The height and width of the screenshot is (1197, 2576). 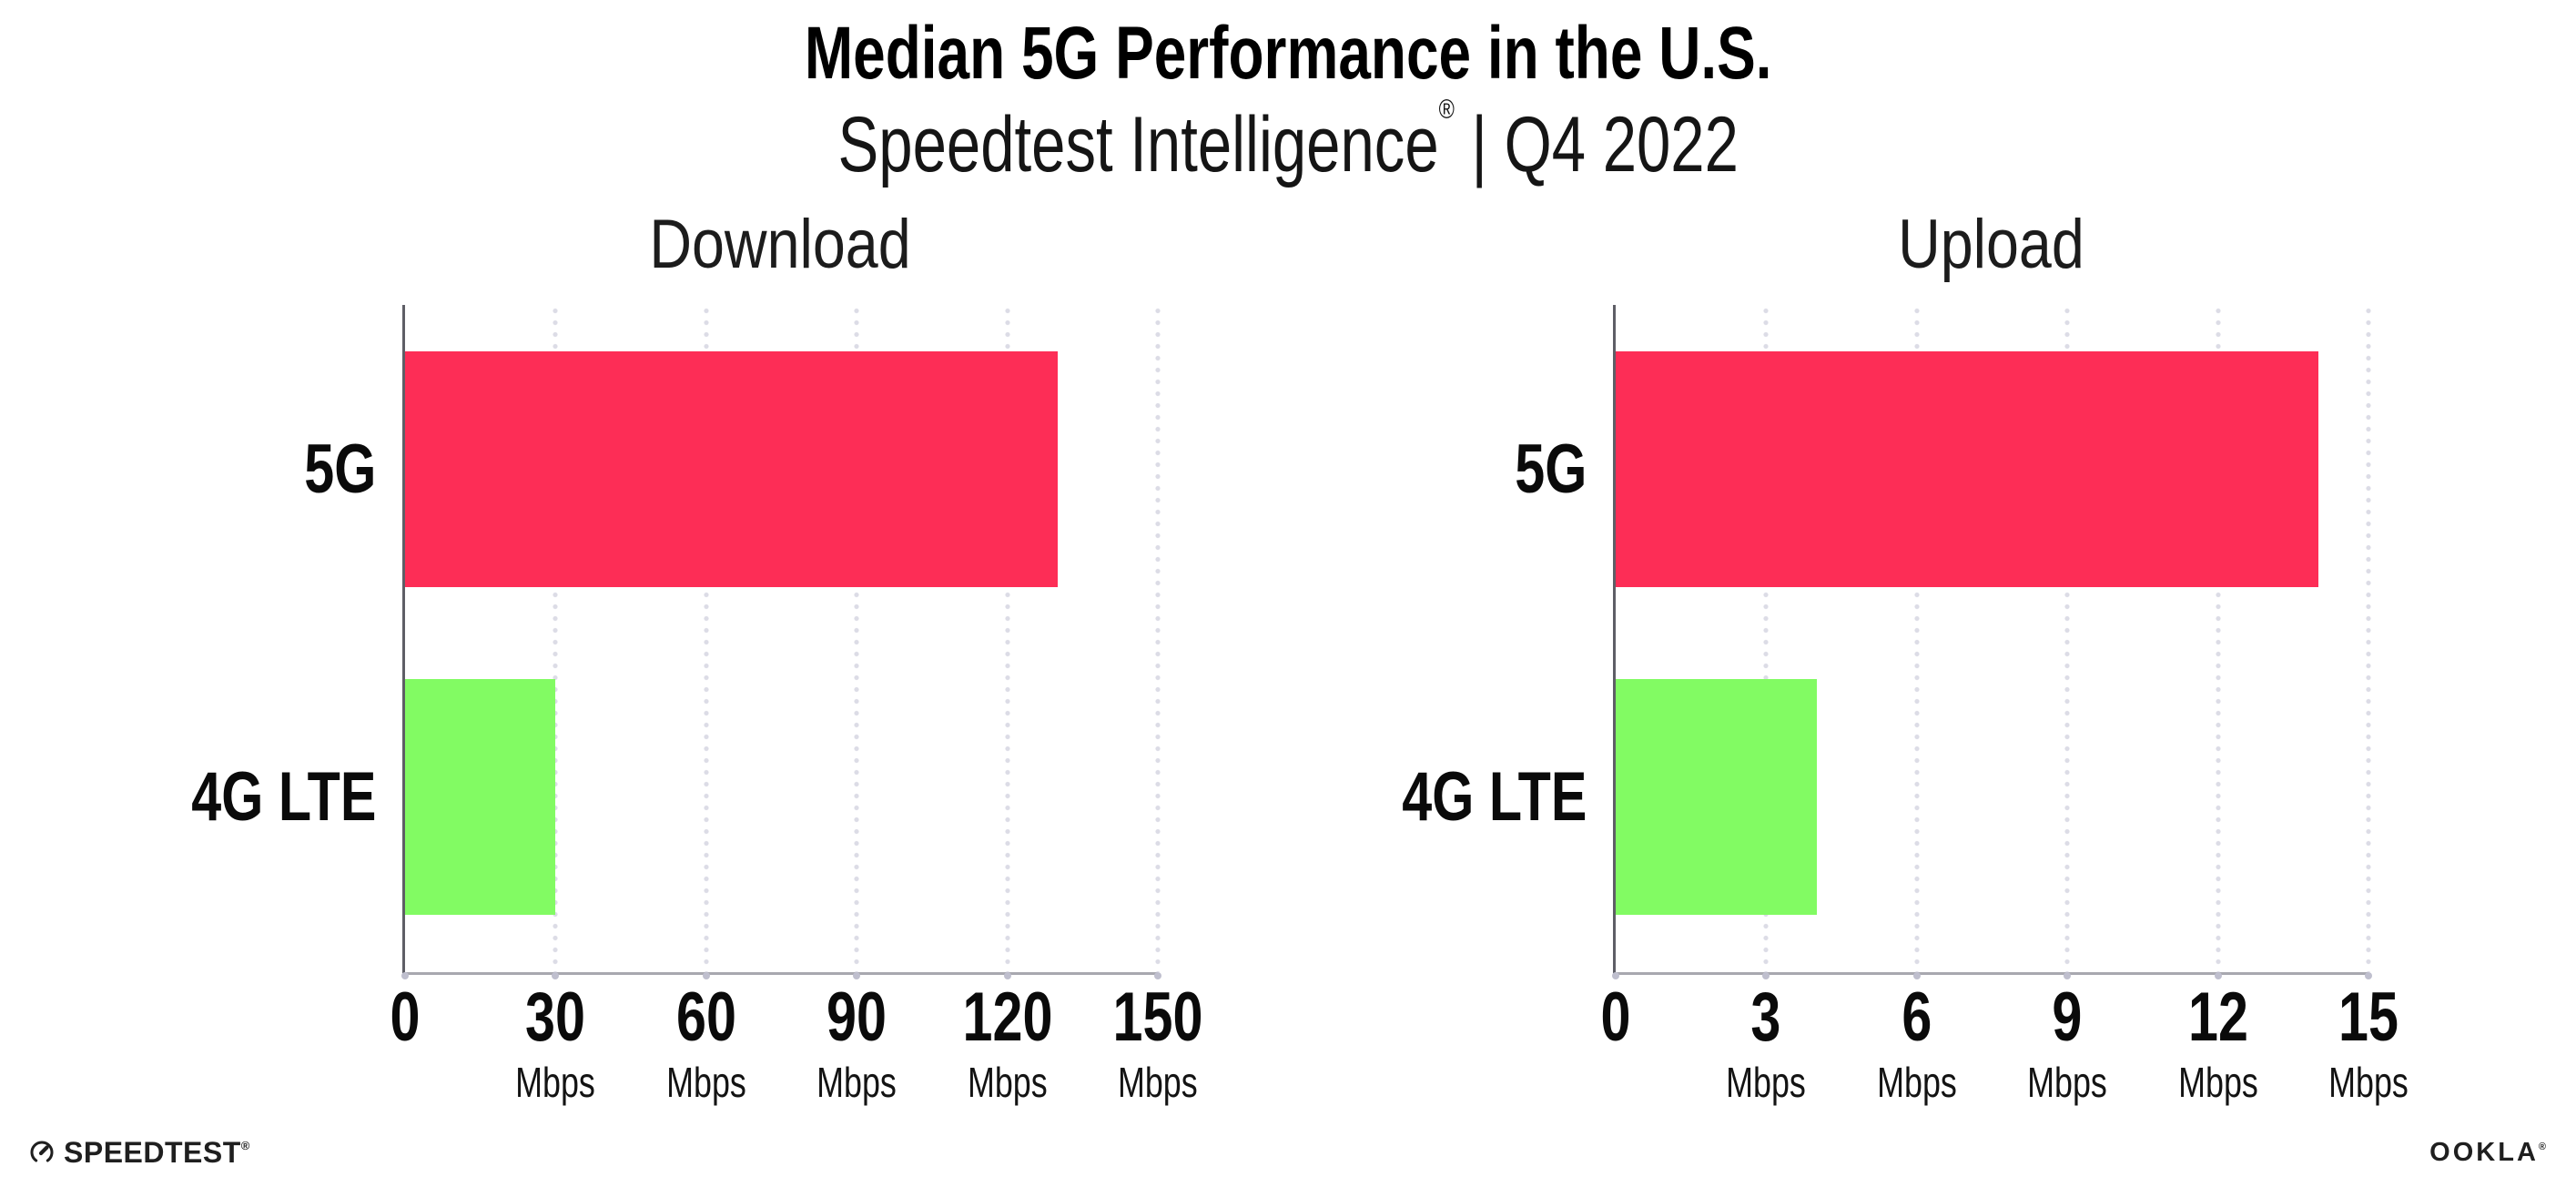 I want to click on subtitle-period: | Q4 2022, so click(x=1596, y=145).